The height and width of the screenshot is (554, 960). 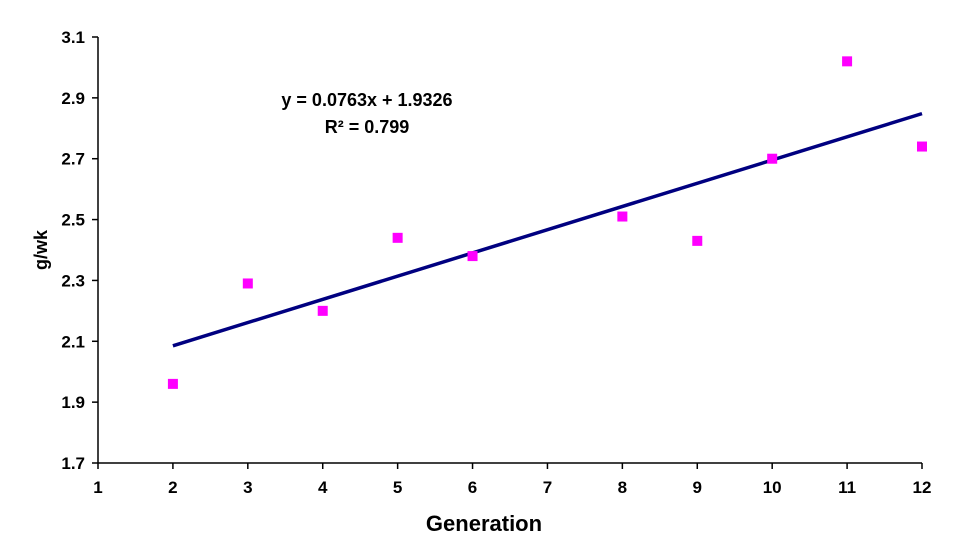 What do you see at coordinates (73, 220) in the screenshot?
I see `y-tick-label: 2.5` at bounding box center [73, 220].